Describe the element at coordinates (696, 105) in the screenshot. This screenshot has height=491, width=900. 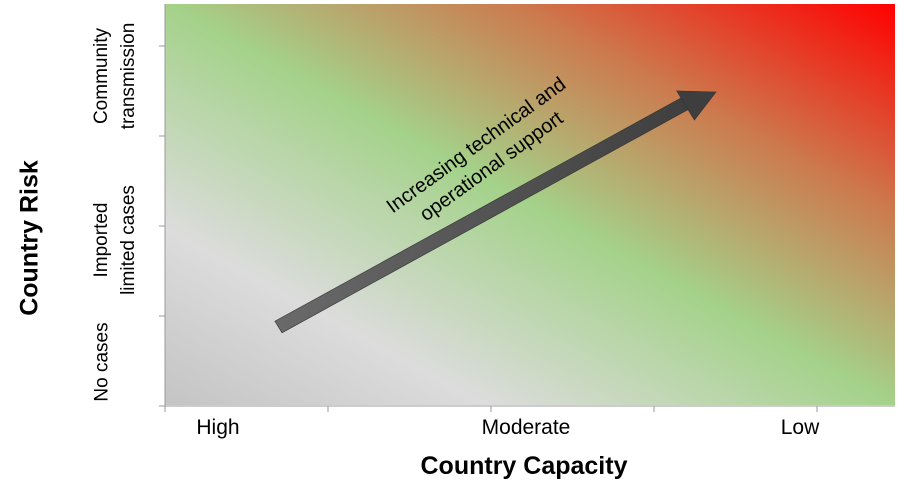
I see `support-arrow-head` at that location.